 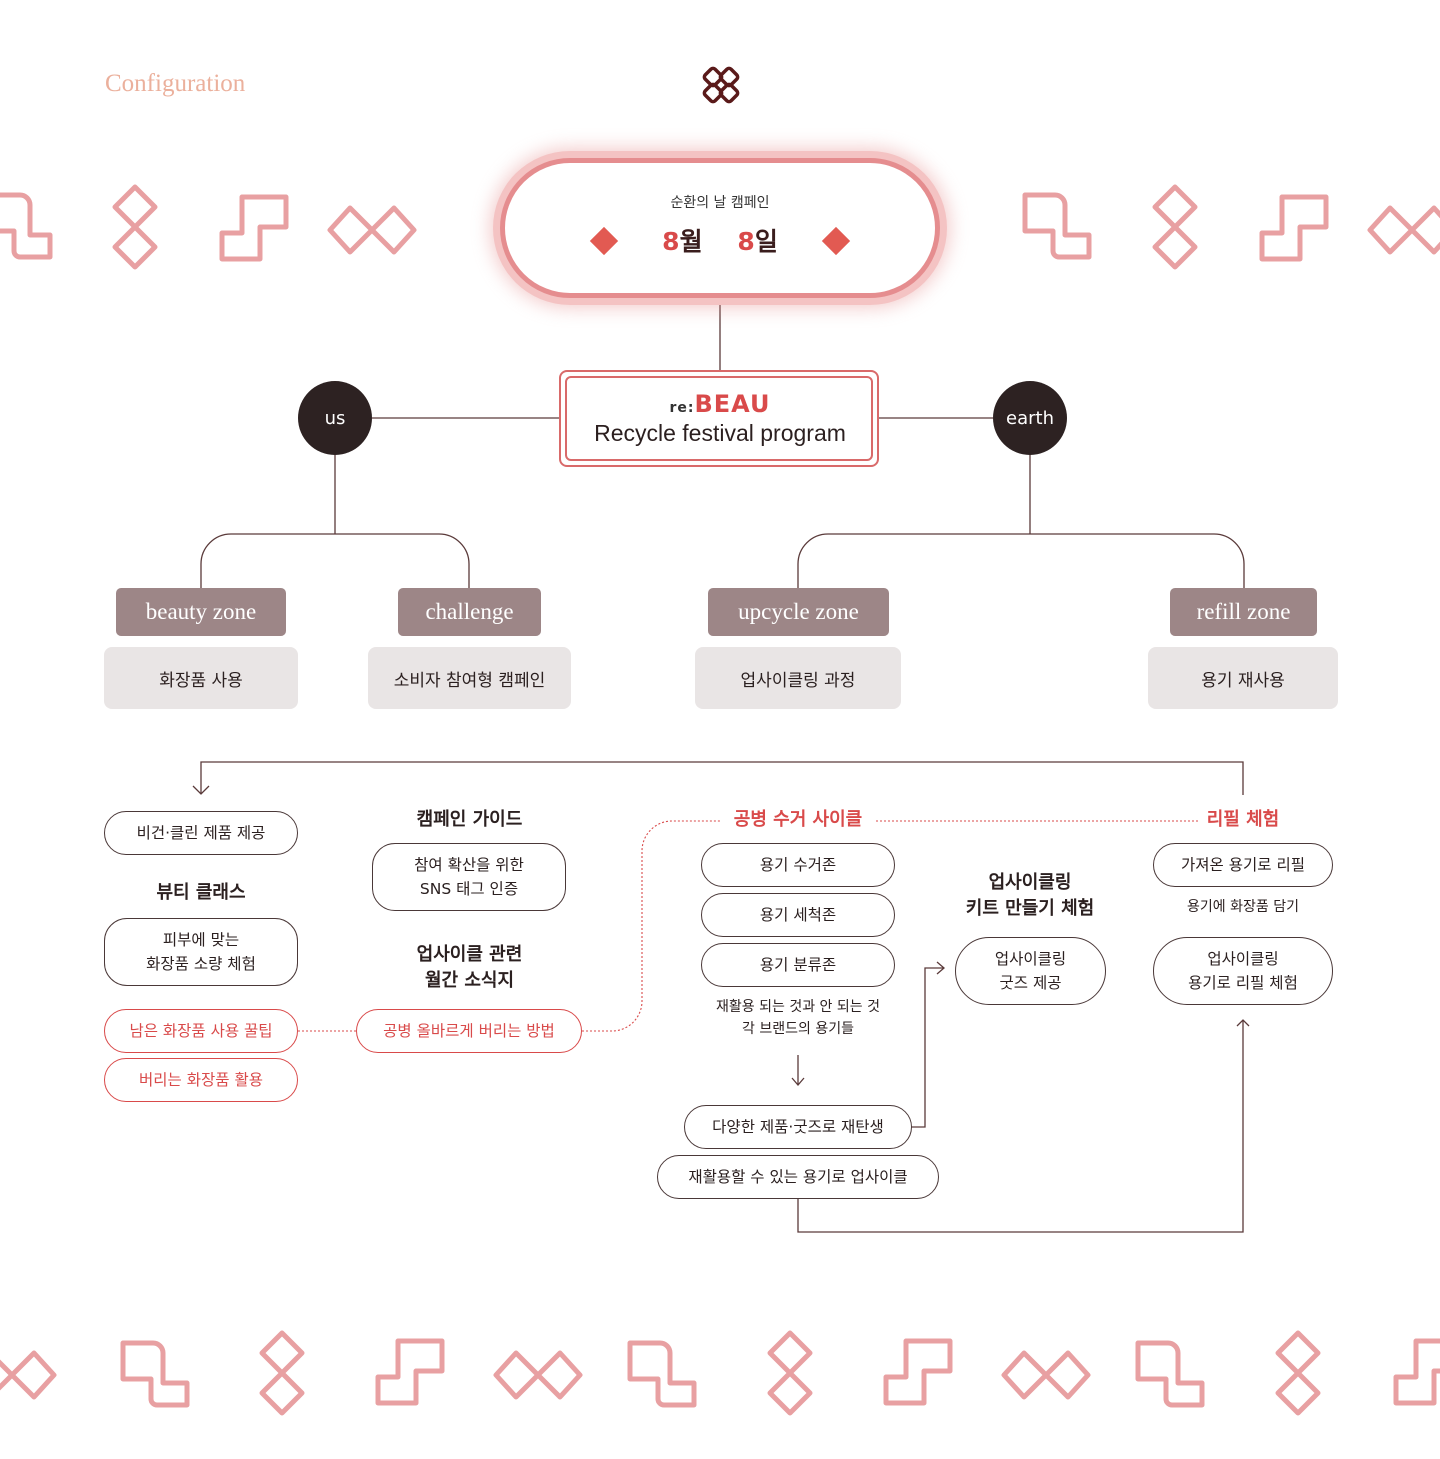 I want to click on step-cleaning-chip: 용기 세척존, so click(x=798, y=915).